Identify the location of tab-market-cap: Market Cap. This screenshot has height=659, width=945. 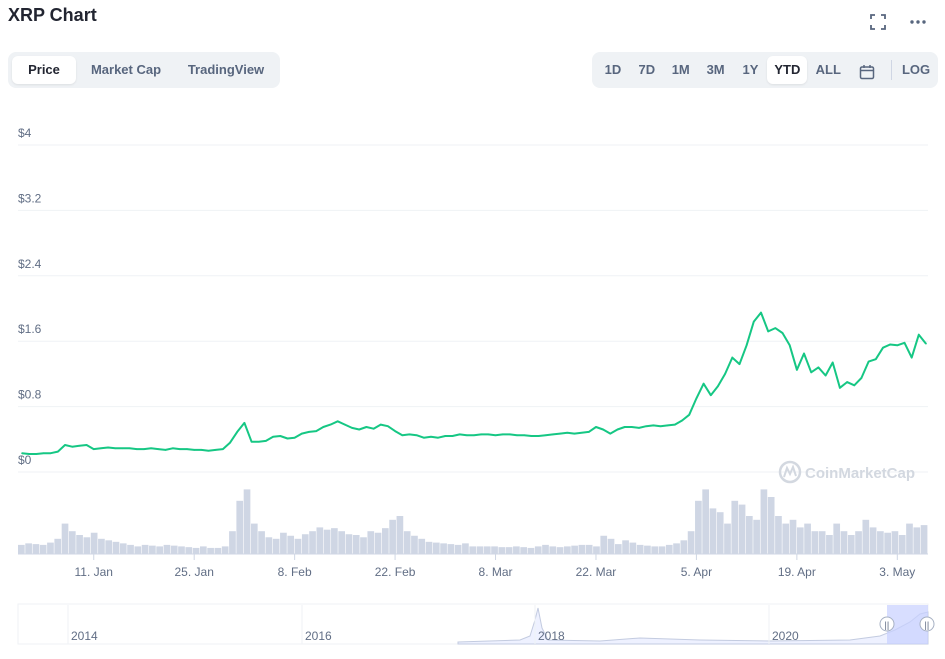
(126, 69).